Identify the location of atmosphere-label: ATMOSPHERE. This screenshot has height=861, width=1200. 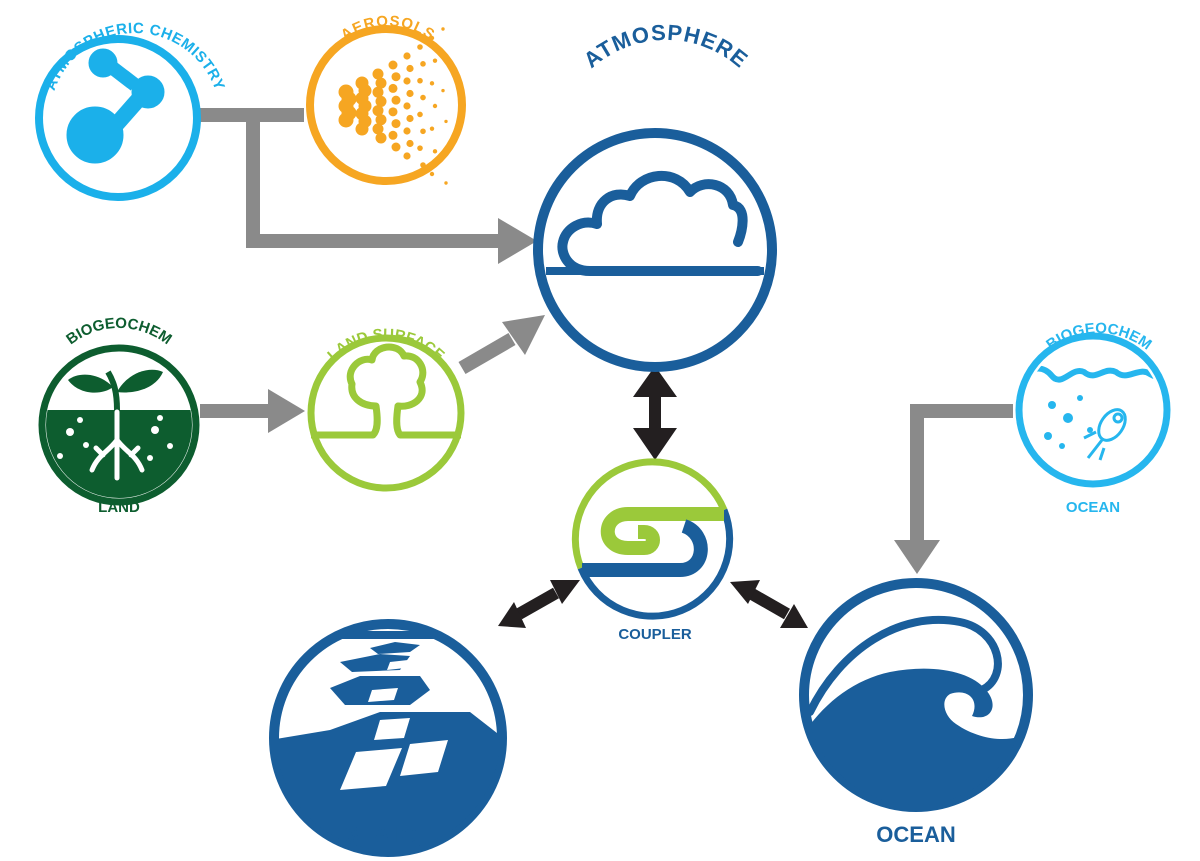
(666, 46).